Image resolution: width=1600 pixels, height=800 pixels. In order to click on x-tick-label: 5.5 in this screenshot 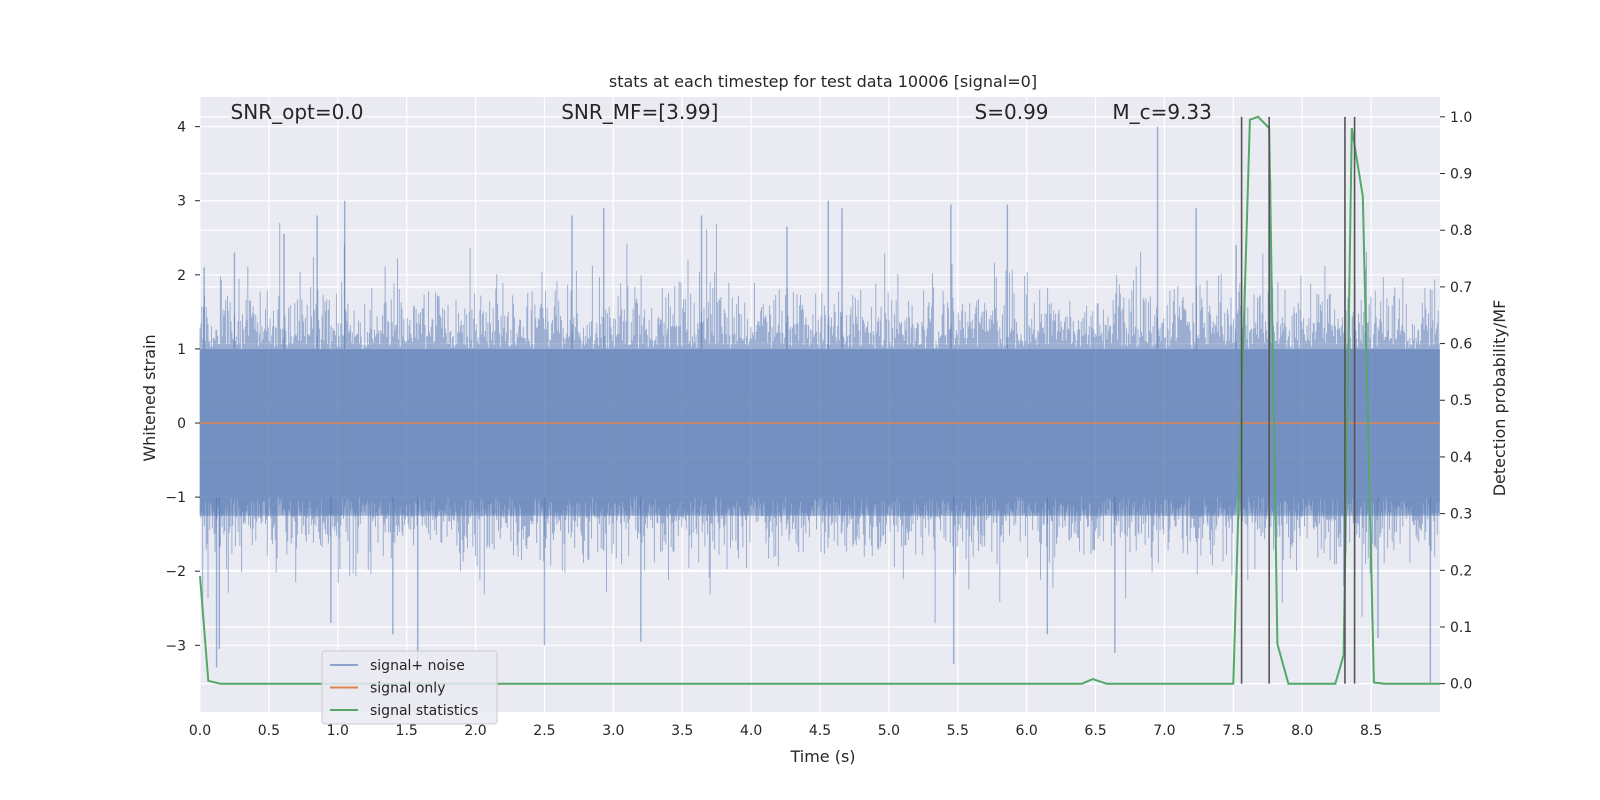, I will do `click(958, 731)`.